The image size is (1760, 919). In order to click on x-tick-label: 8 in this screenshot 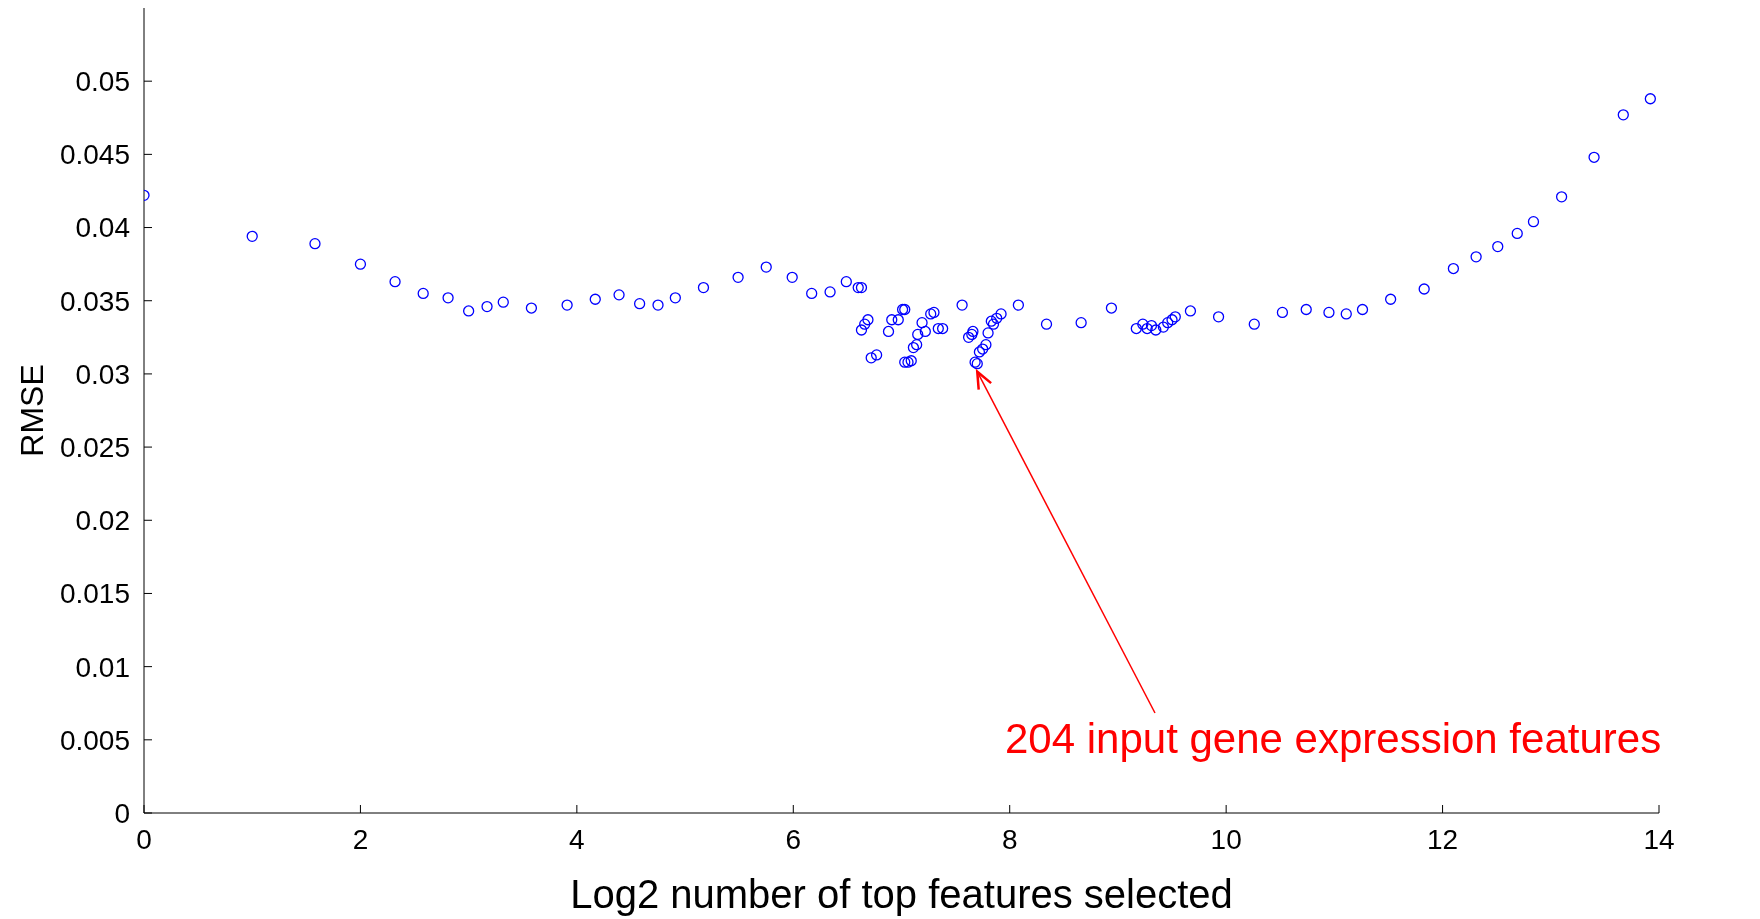, I will do `click(1009, 839)`.